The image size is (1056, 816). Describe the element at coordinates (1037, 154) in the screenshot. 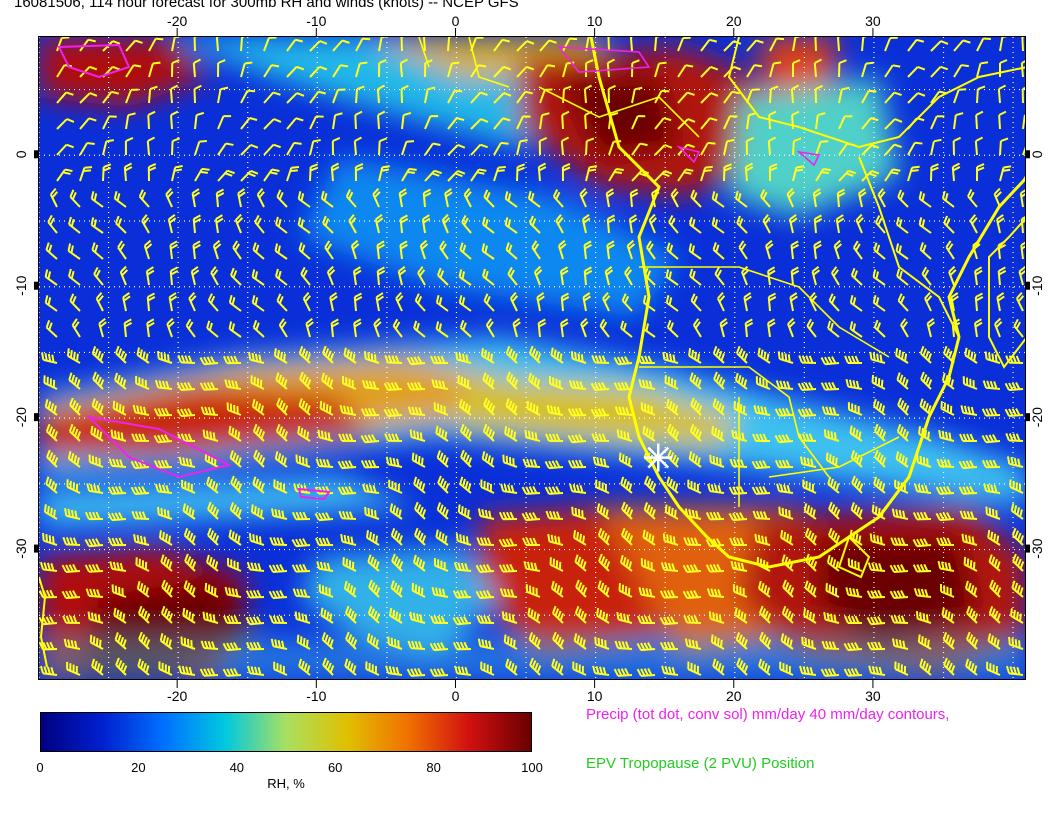

I see `y-tick-label-right: 0` at that location.